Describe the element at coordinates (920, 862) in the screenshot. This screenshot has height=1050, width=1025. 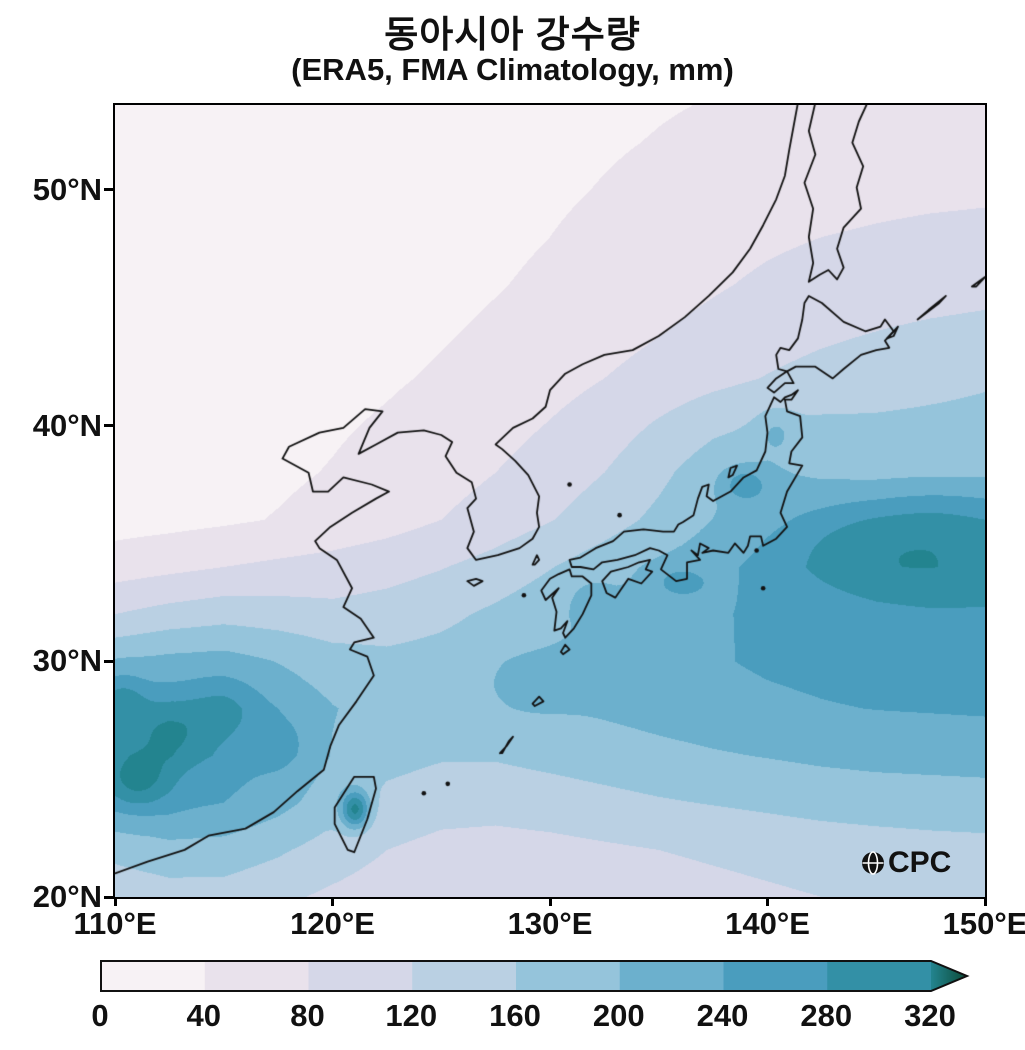
I see `cpc-logo-text: CPC` at that location.